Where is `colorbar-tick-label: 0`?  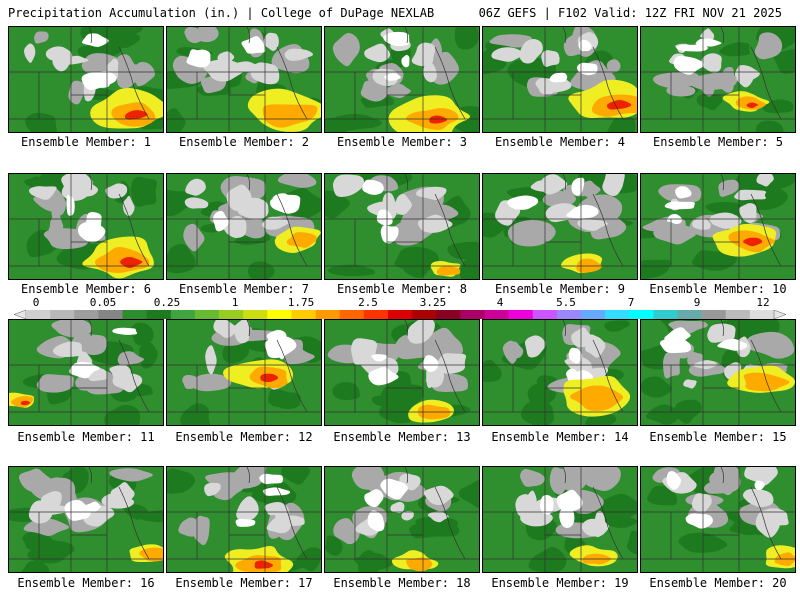 colorbar-tick-label: 0 is located at coordinates (36, 302).